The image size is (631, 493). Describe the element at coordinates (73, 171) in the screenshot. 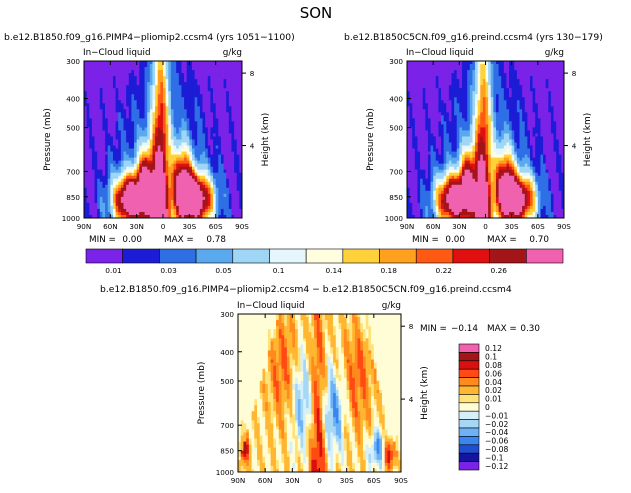

I see `y-tick-label: 700` at that location.